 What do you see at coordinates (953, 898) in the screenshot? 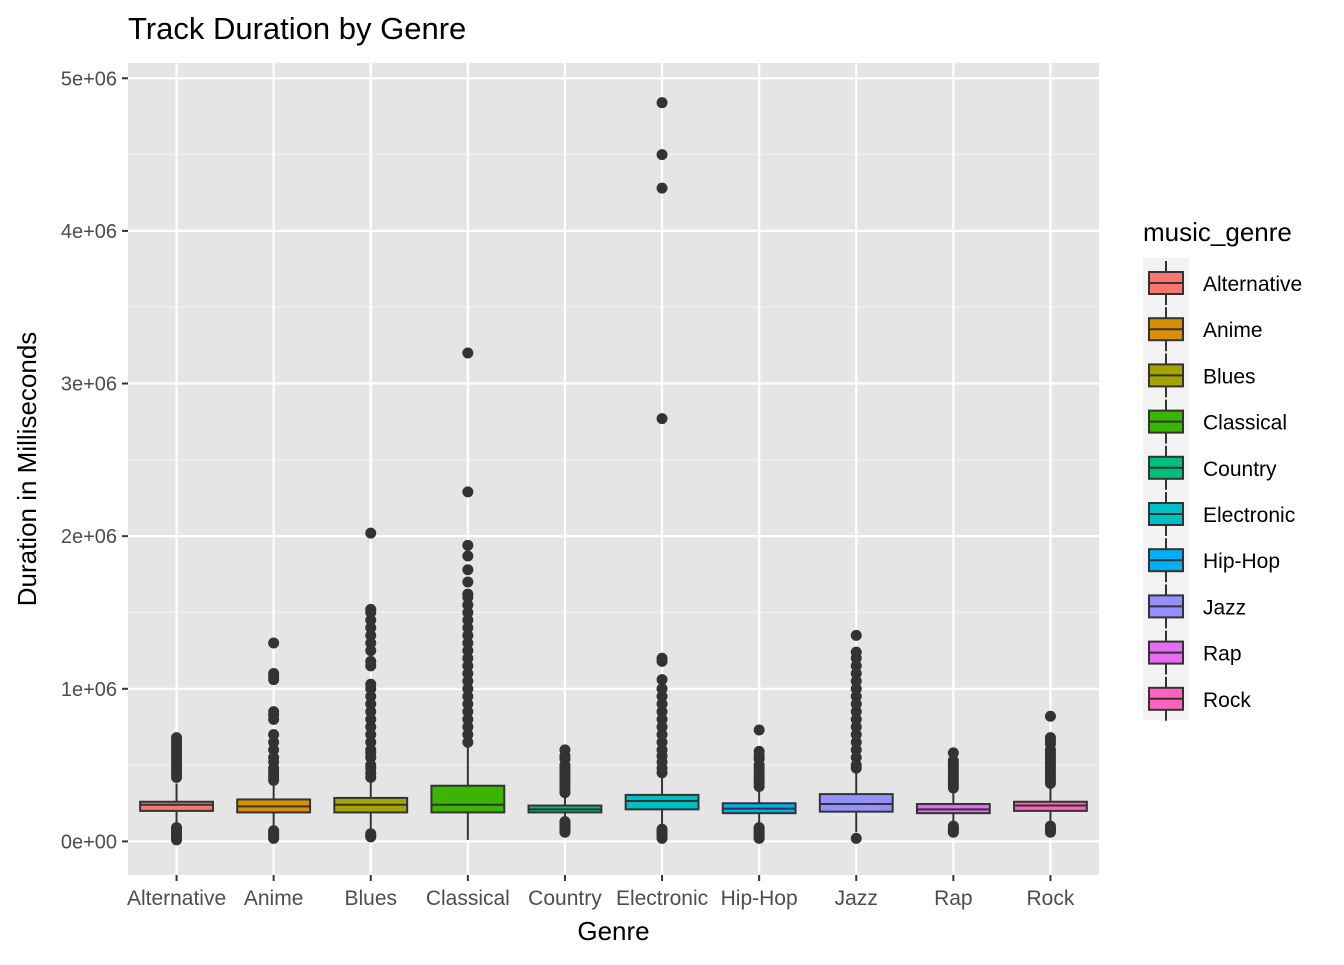
I see `x-tick-label: Rap` at bounding box center [953, 898].